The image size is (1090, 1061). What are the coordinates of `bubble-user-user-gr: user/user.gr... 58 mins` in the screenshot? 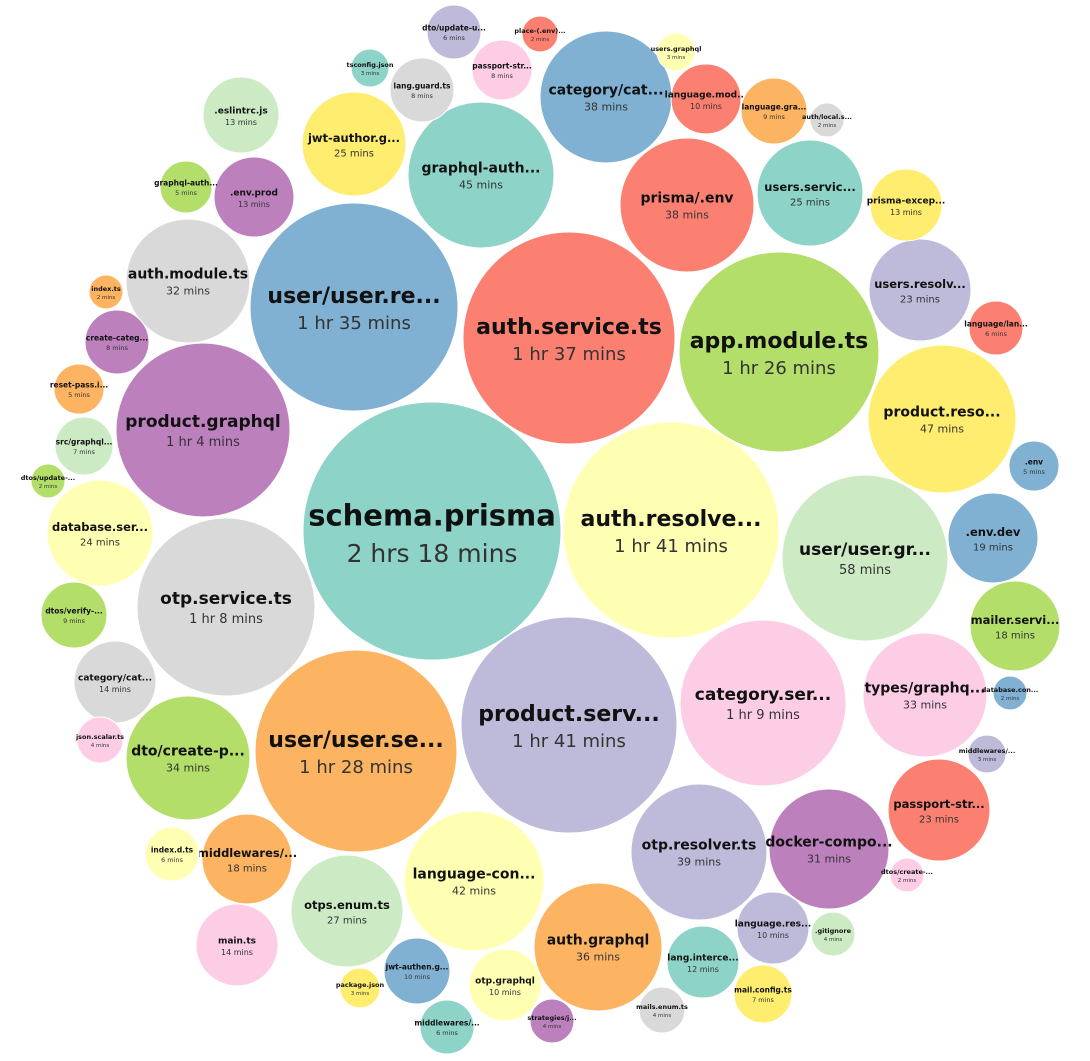 It's located at (865, 558).